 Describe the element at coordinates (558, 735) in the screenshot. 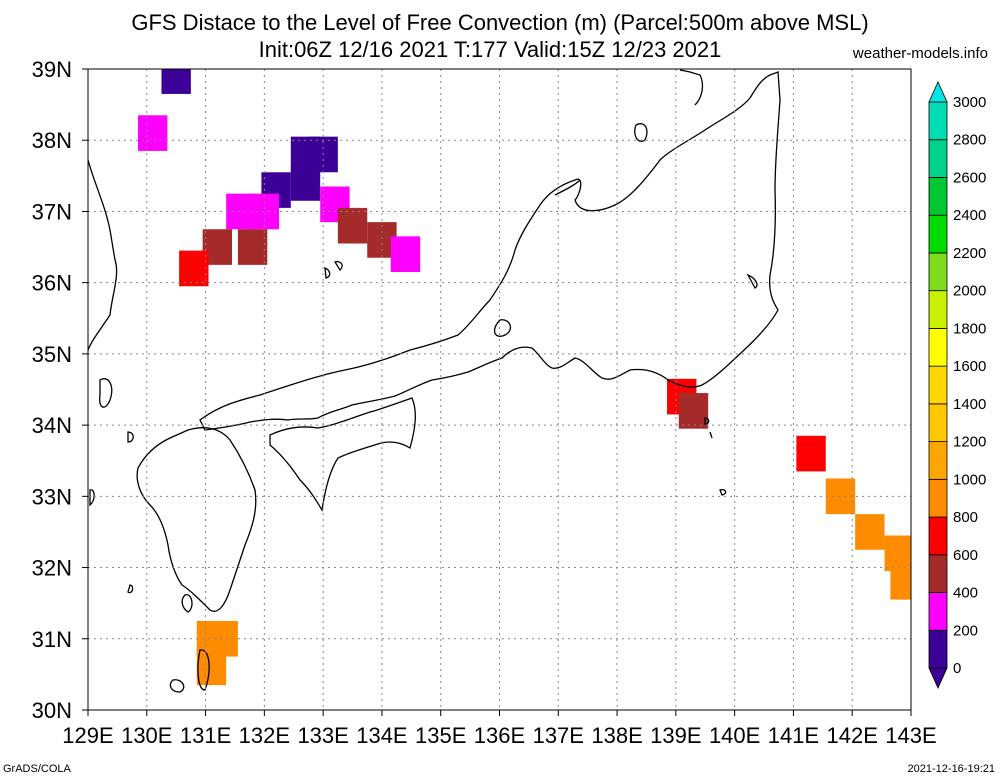

I see `lon-tick-label: 137E` at that location.